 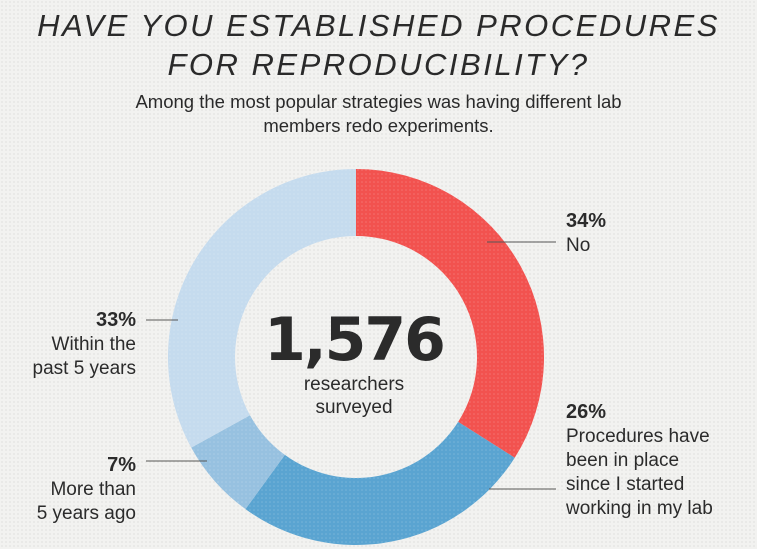 I want to click on slice-percent-label-1: 34%, so click(x=586, y=221).